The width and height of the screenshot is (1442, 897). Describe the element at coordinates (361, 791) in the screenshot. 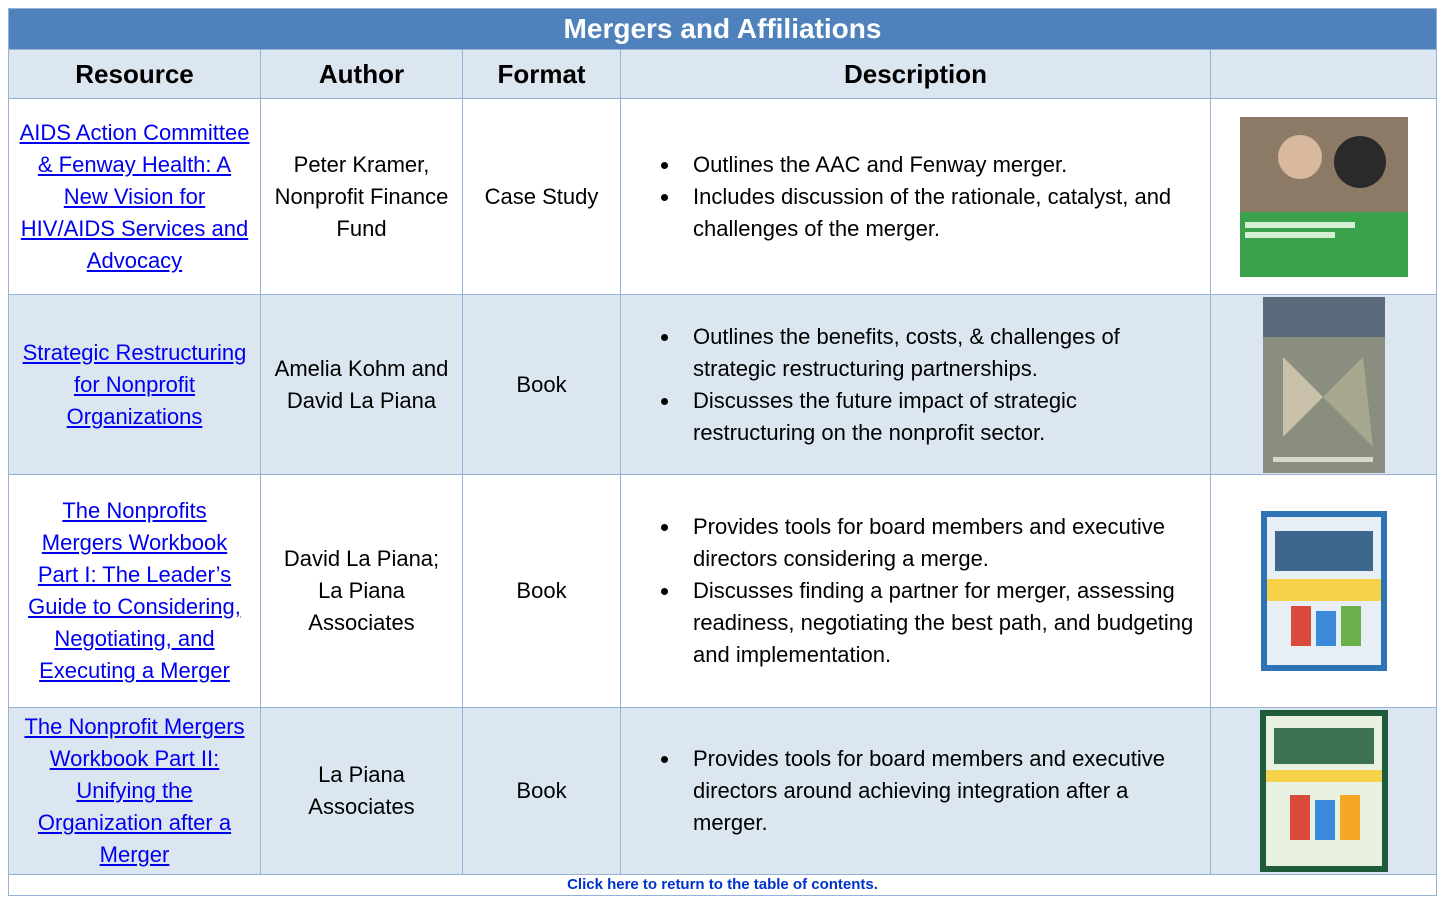

I see `author-cell: La Piana Associates` at that location.